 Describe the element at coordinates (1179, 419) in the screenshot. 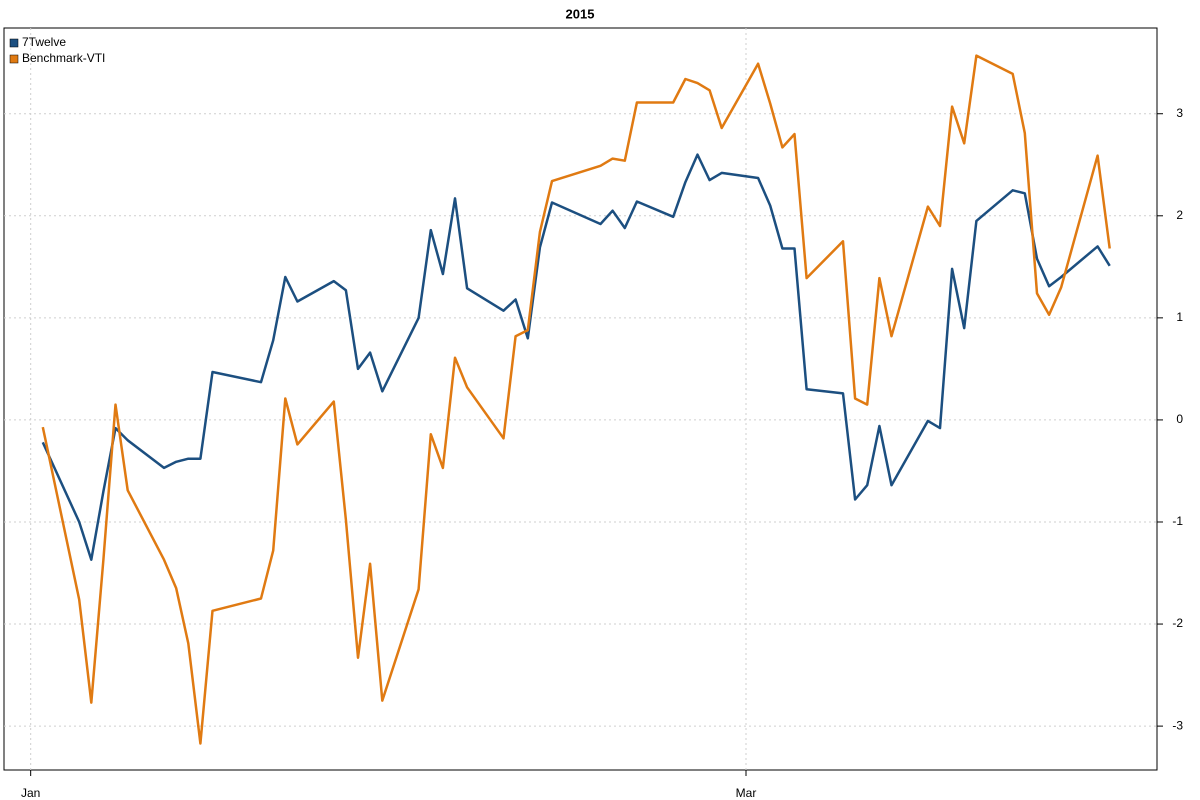

I see `y-tick-label: 0` at that location.